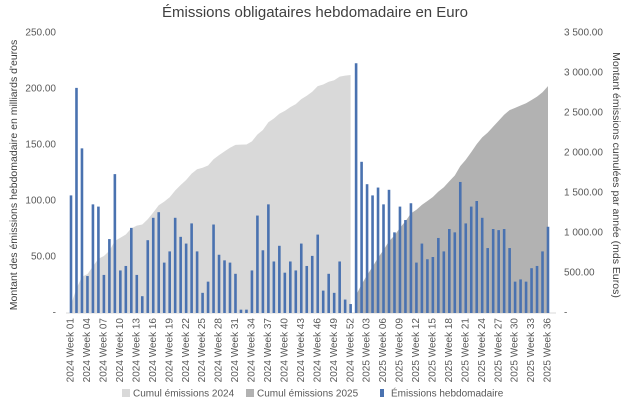 The height and width of the screenshot is (404, 630). Describe the element at coordinates (219, 350) in the screenshot. I see `x-tick-label: 2024 Week 28` at that location.